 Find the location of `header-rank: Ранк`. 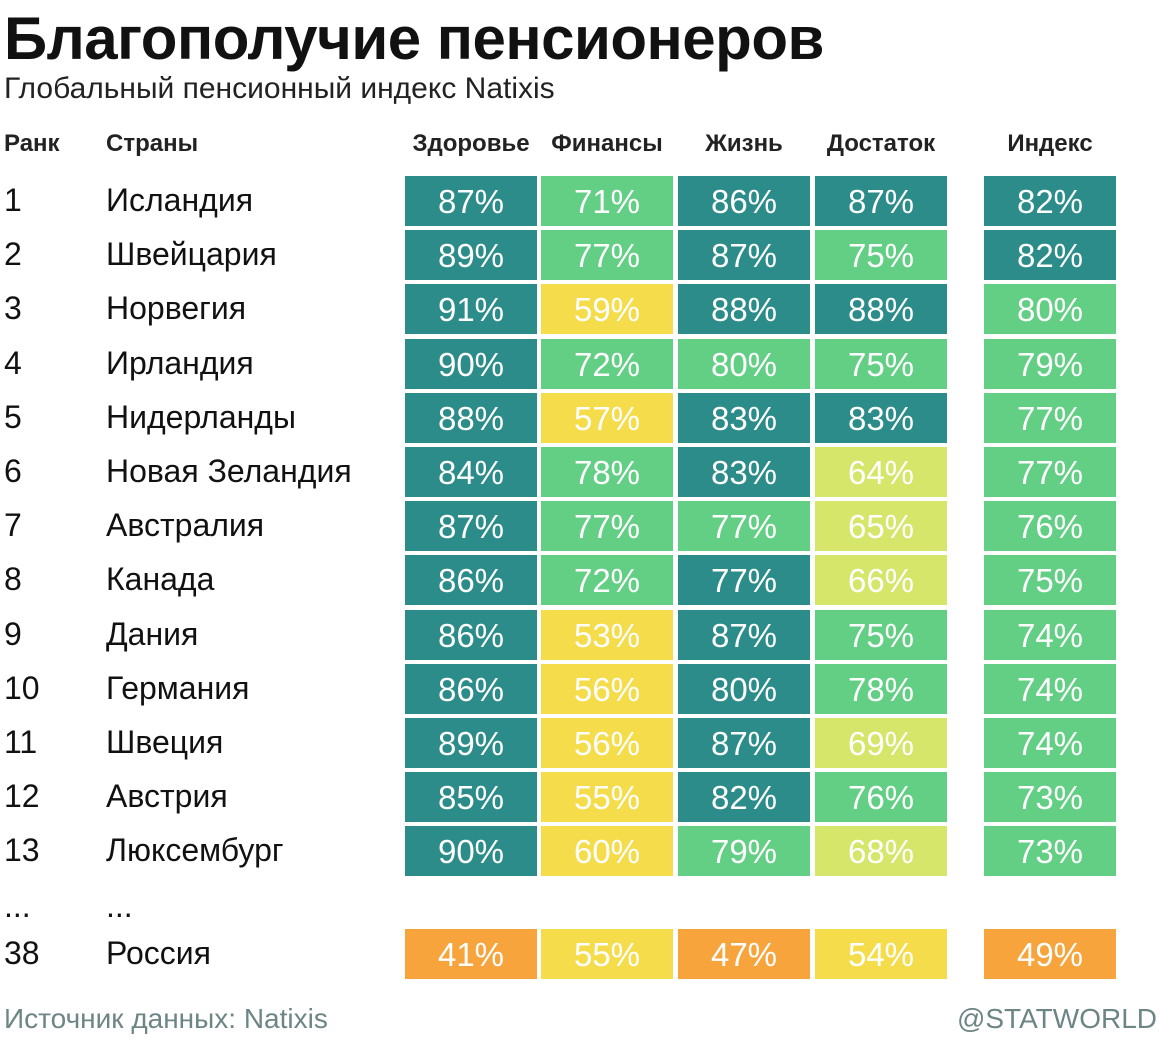

header-rank: Ранк is located at coordinates (32, 143).